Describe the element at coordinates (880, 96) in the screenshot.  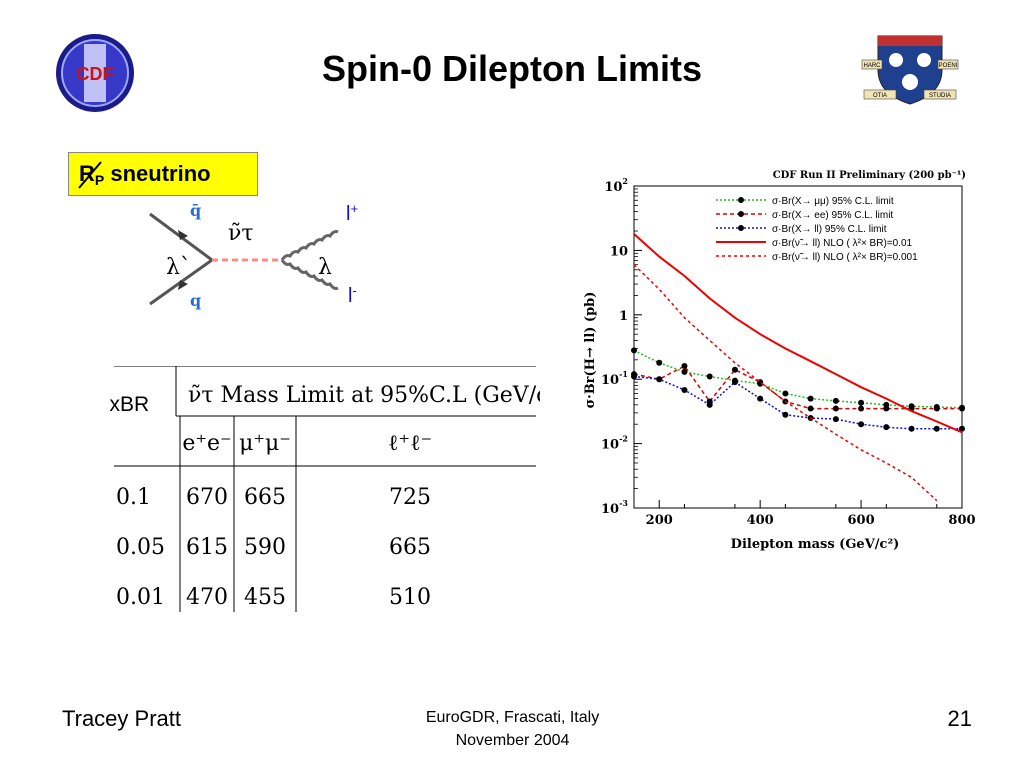
I see `crest-text-3: OTIA` at that location.